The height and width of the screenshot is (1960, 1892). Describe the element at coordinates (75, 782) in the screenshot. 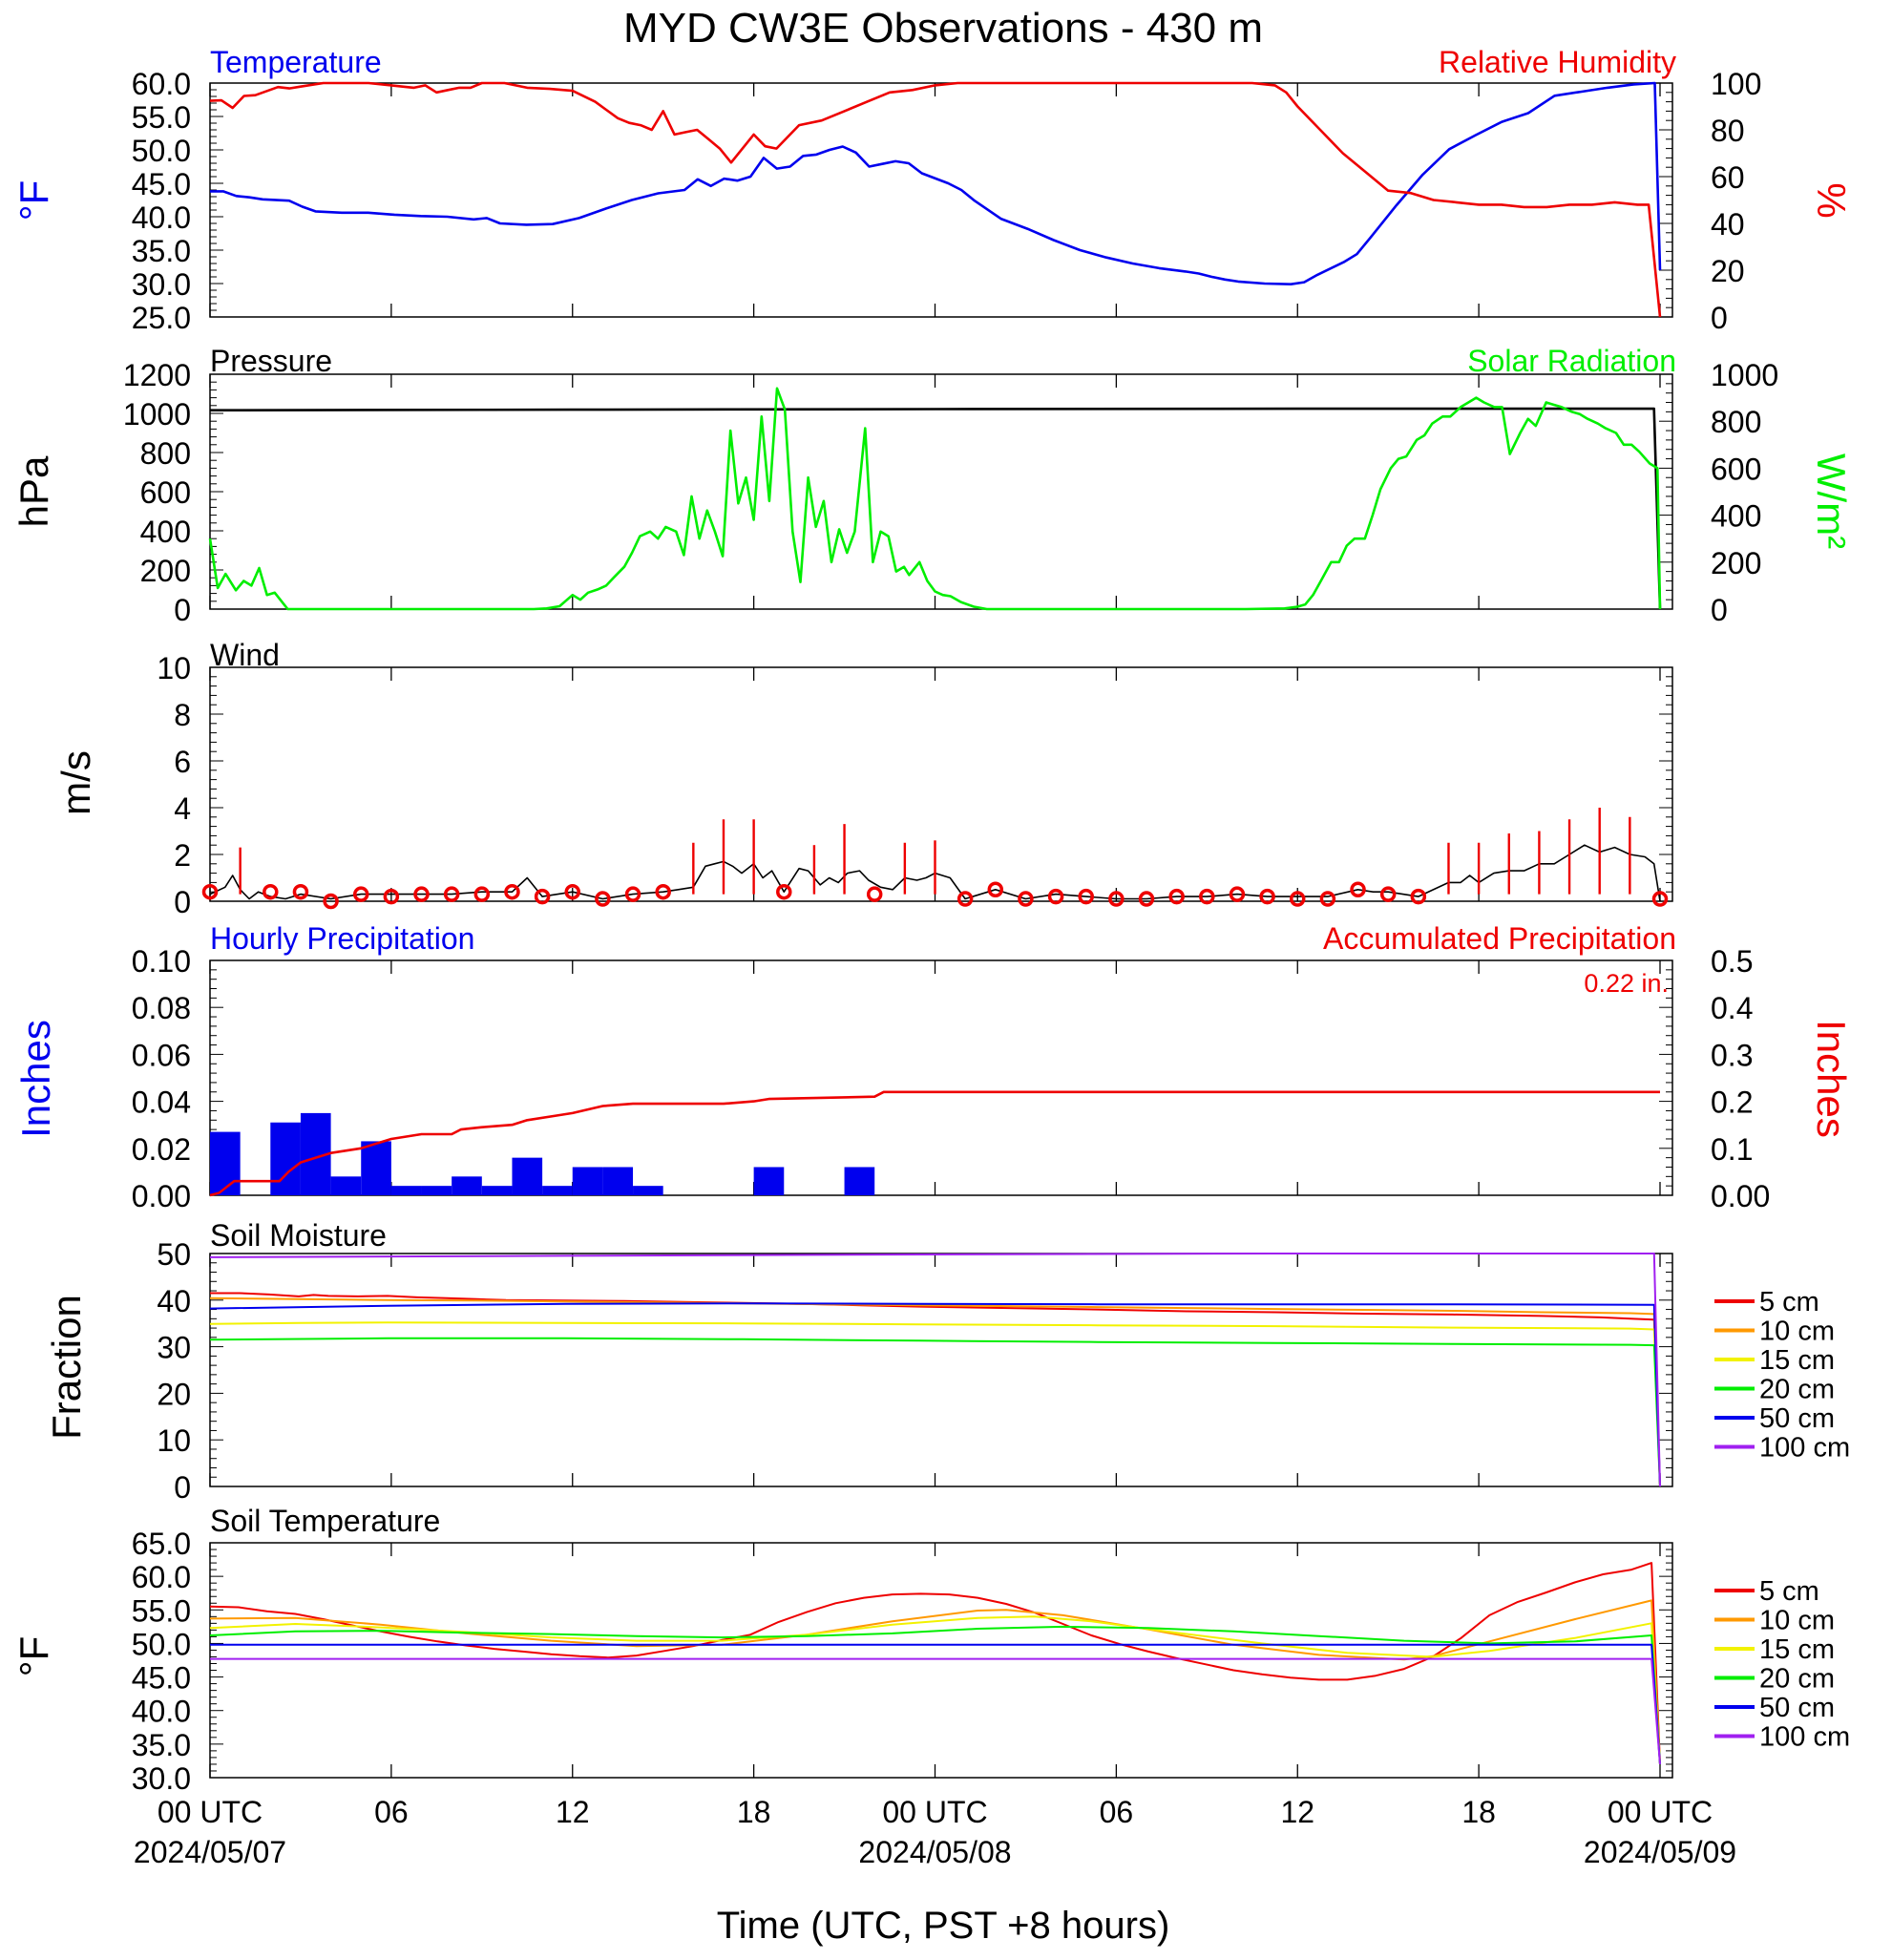

I see `ylabel-wind: m/s` at that location.